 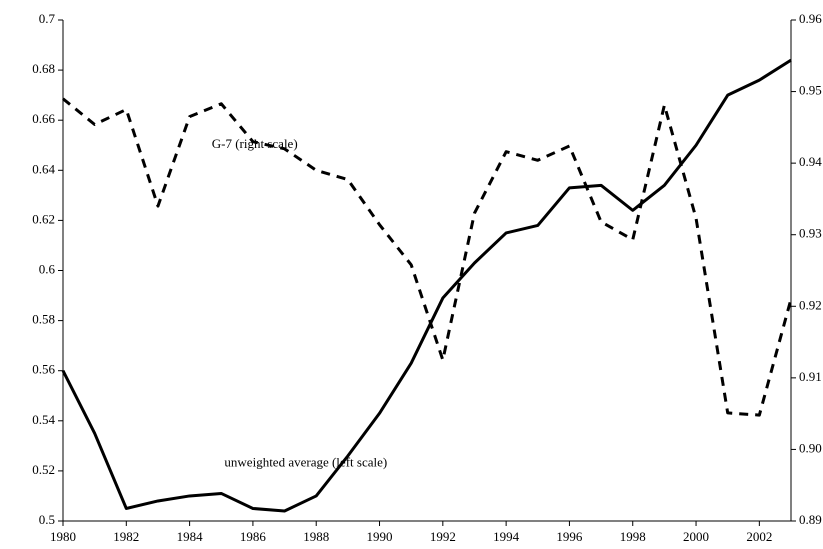 What do you see at coordinates (43, 68) in the screenshot?
I see `y-tick-label: 0.68` at bounding box center [43, 68].